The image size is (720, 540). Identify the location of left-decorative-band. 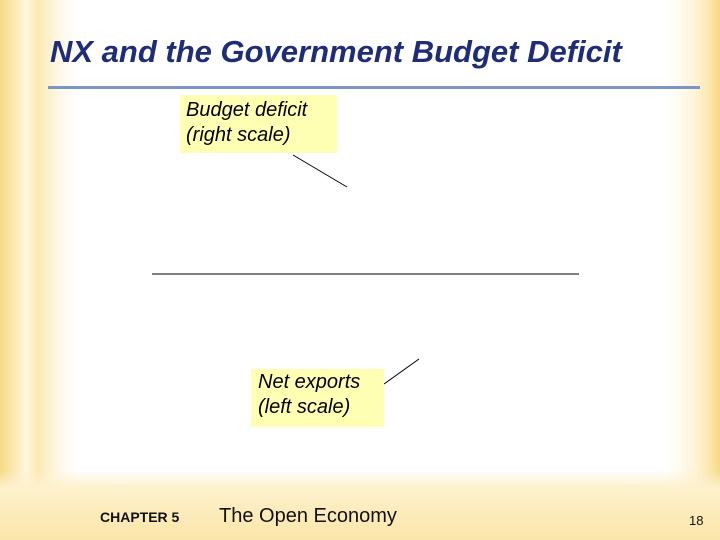
(39, 270).